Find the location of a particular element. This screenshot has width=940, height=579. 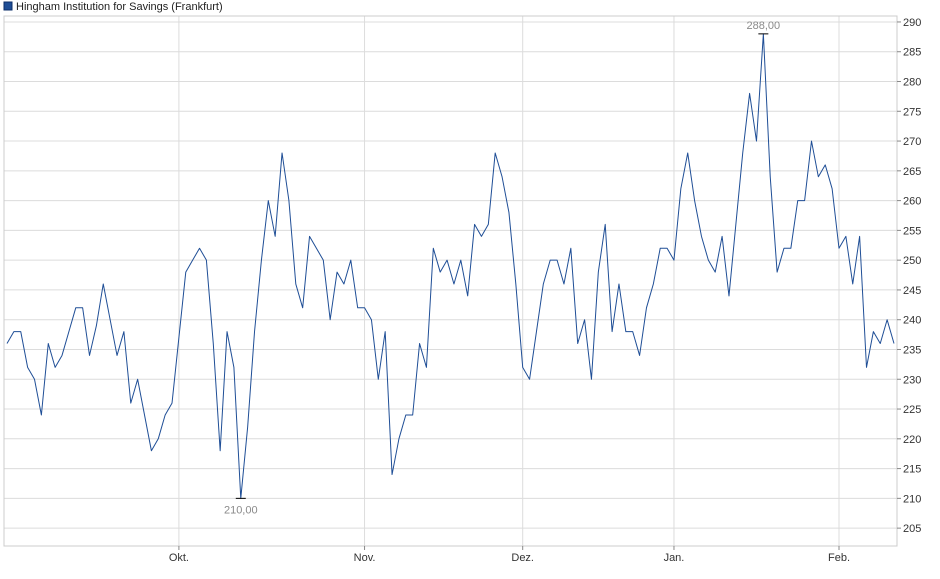

y-tick-label: 225 is located at coordinates (912, 410).